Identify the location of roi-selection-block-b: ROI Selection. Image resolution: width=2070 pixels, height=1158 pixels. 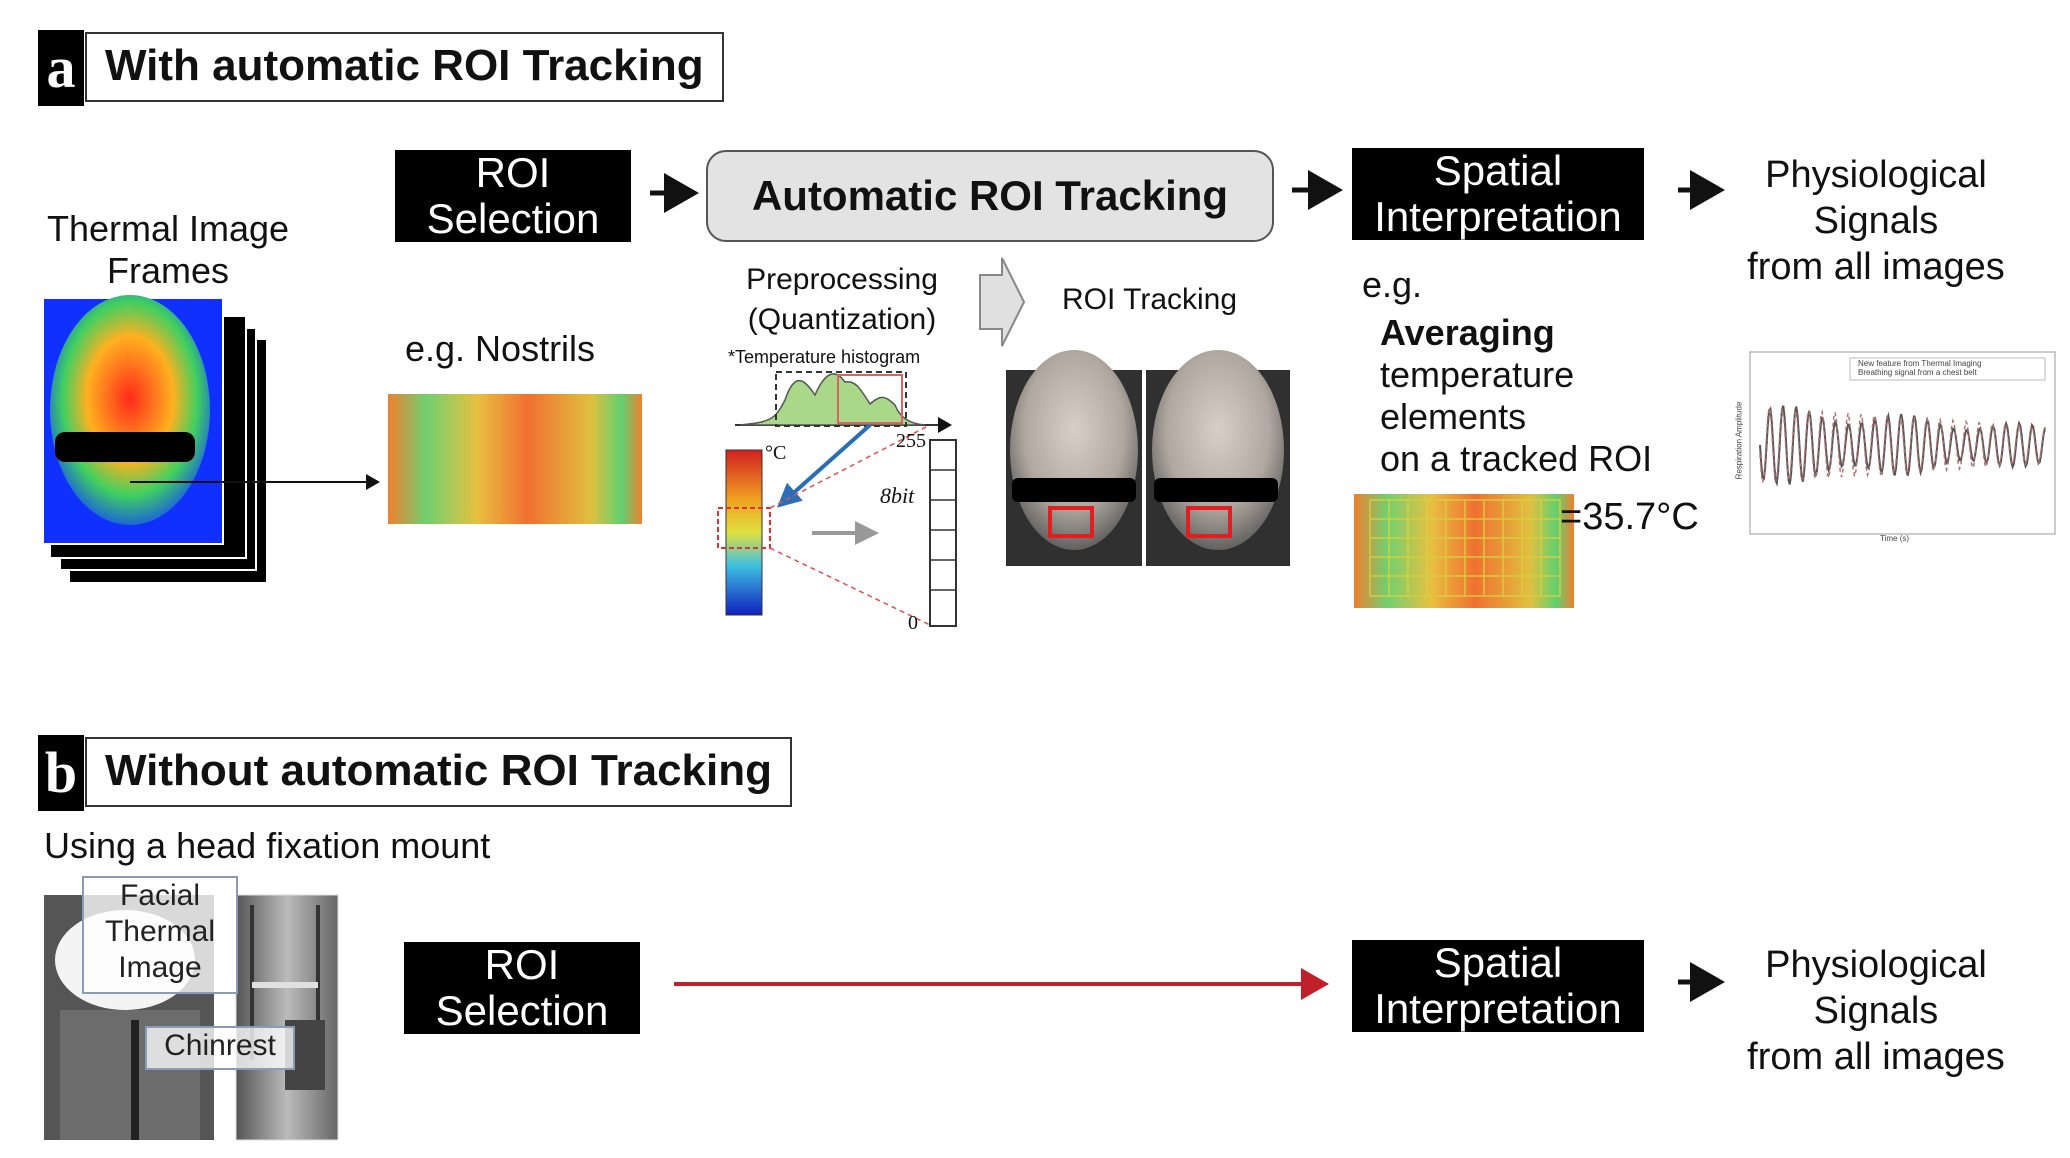
(522, 988).